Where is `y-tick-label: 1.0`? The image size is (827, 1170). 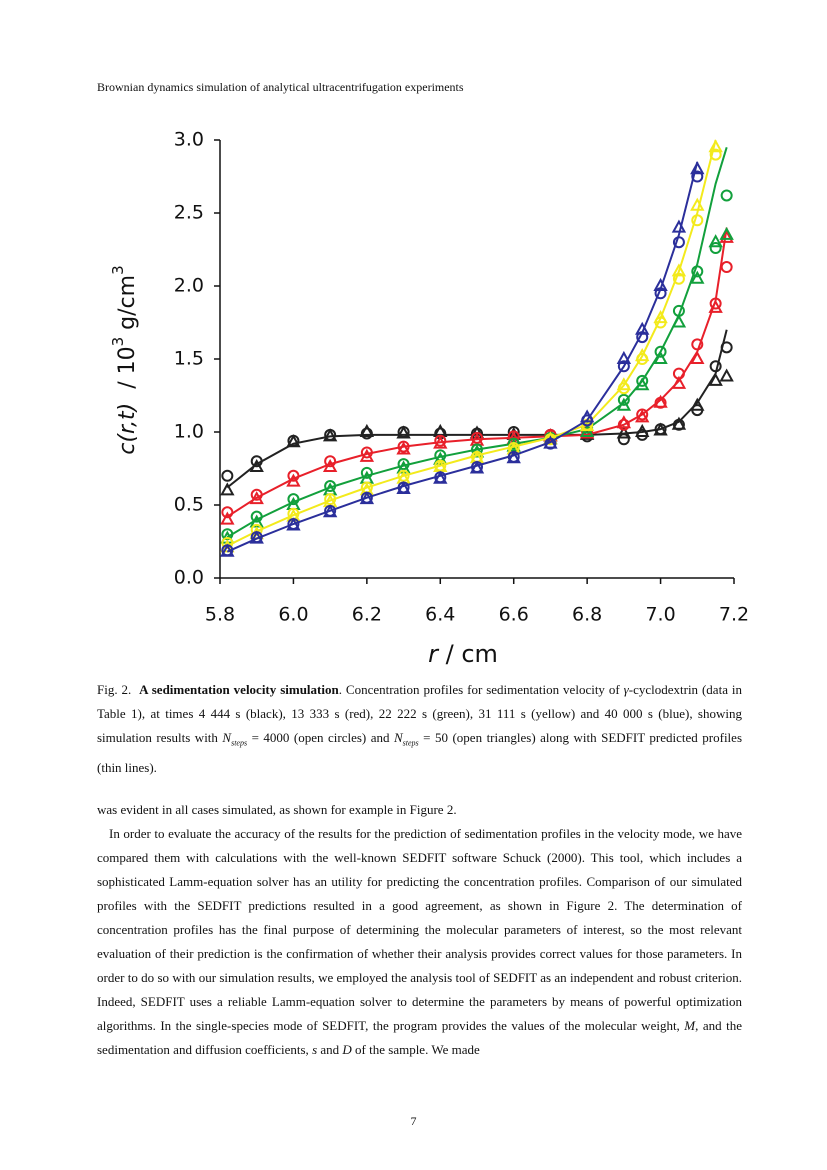
y-tick-label: 1.0 is located at coordinates (189, 432).